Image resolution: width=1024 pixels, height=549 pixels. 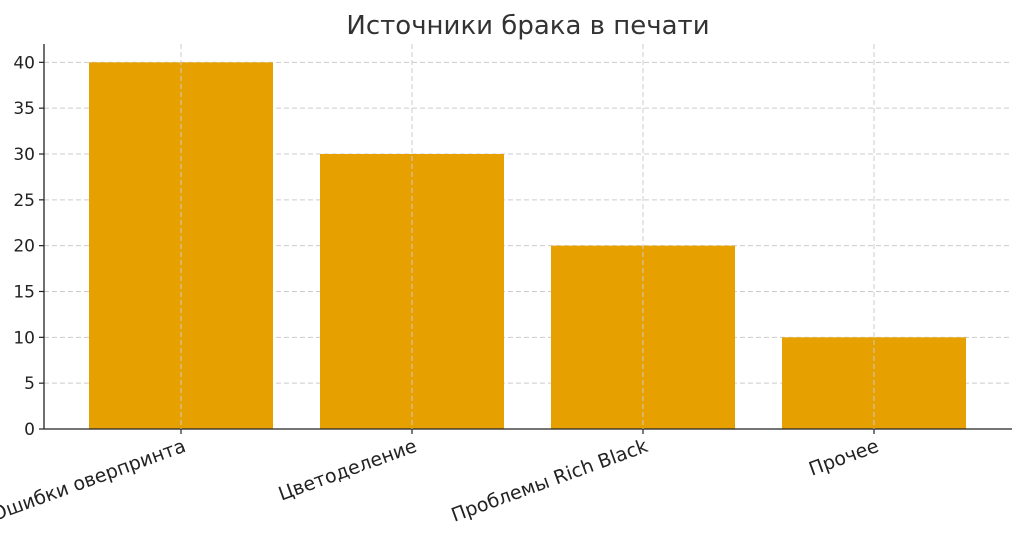 What do you see at coordinates (527, 26) in the screenshot?
I see `chart-title: Источники брака в печати` at bounding box center [527, 26].